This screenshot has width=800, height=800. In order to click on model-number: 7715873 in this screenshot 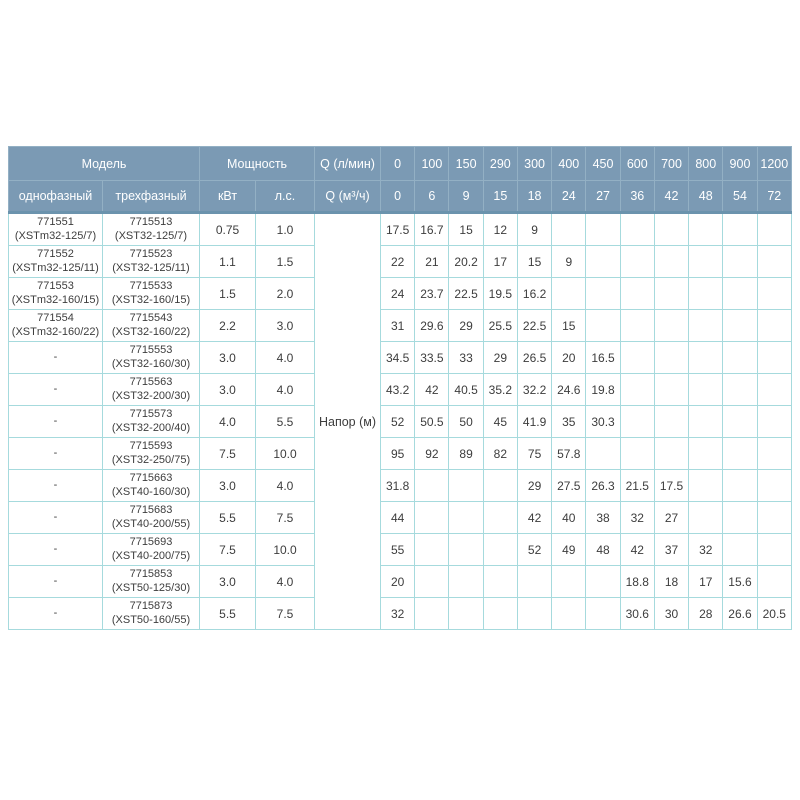, I will do `click(151, 606)`.